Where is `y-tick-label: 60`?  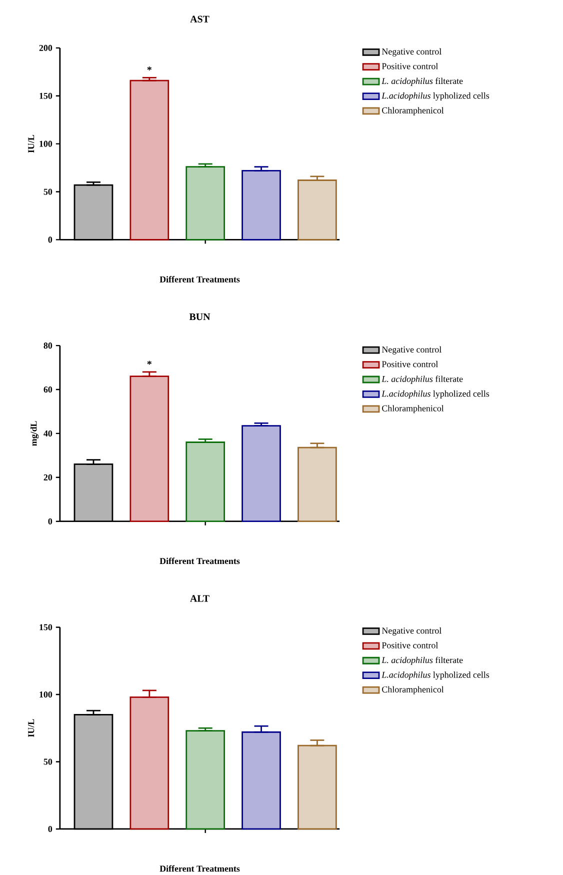
y-tick-label: 60 is located at coordinates (48, 389).